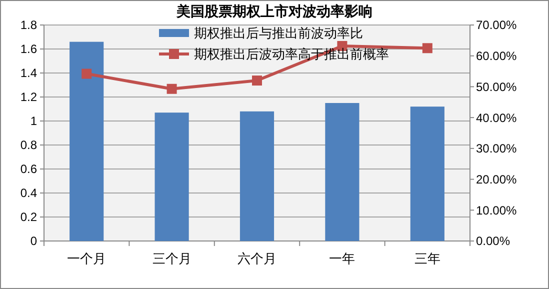 The image size is (549, 289). I want to click on chart-title: 美国股票期权上市对波动率影响, so click(274, 11).